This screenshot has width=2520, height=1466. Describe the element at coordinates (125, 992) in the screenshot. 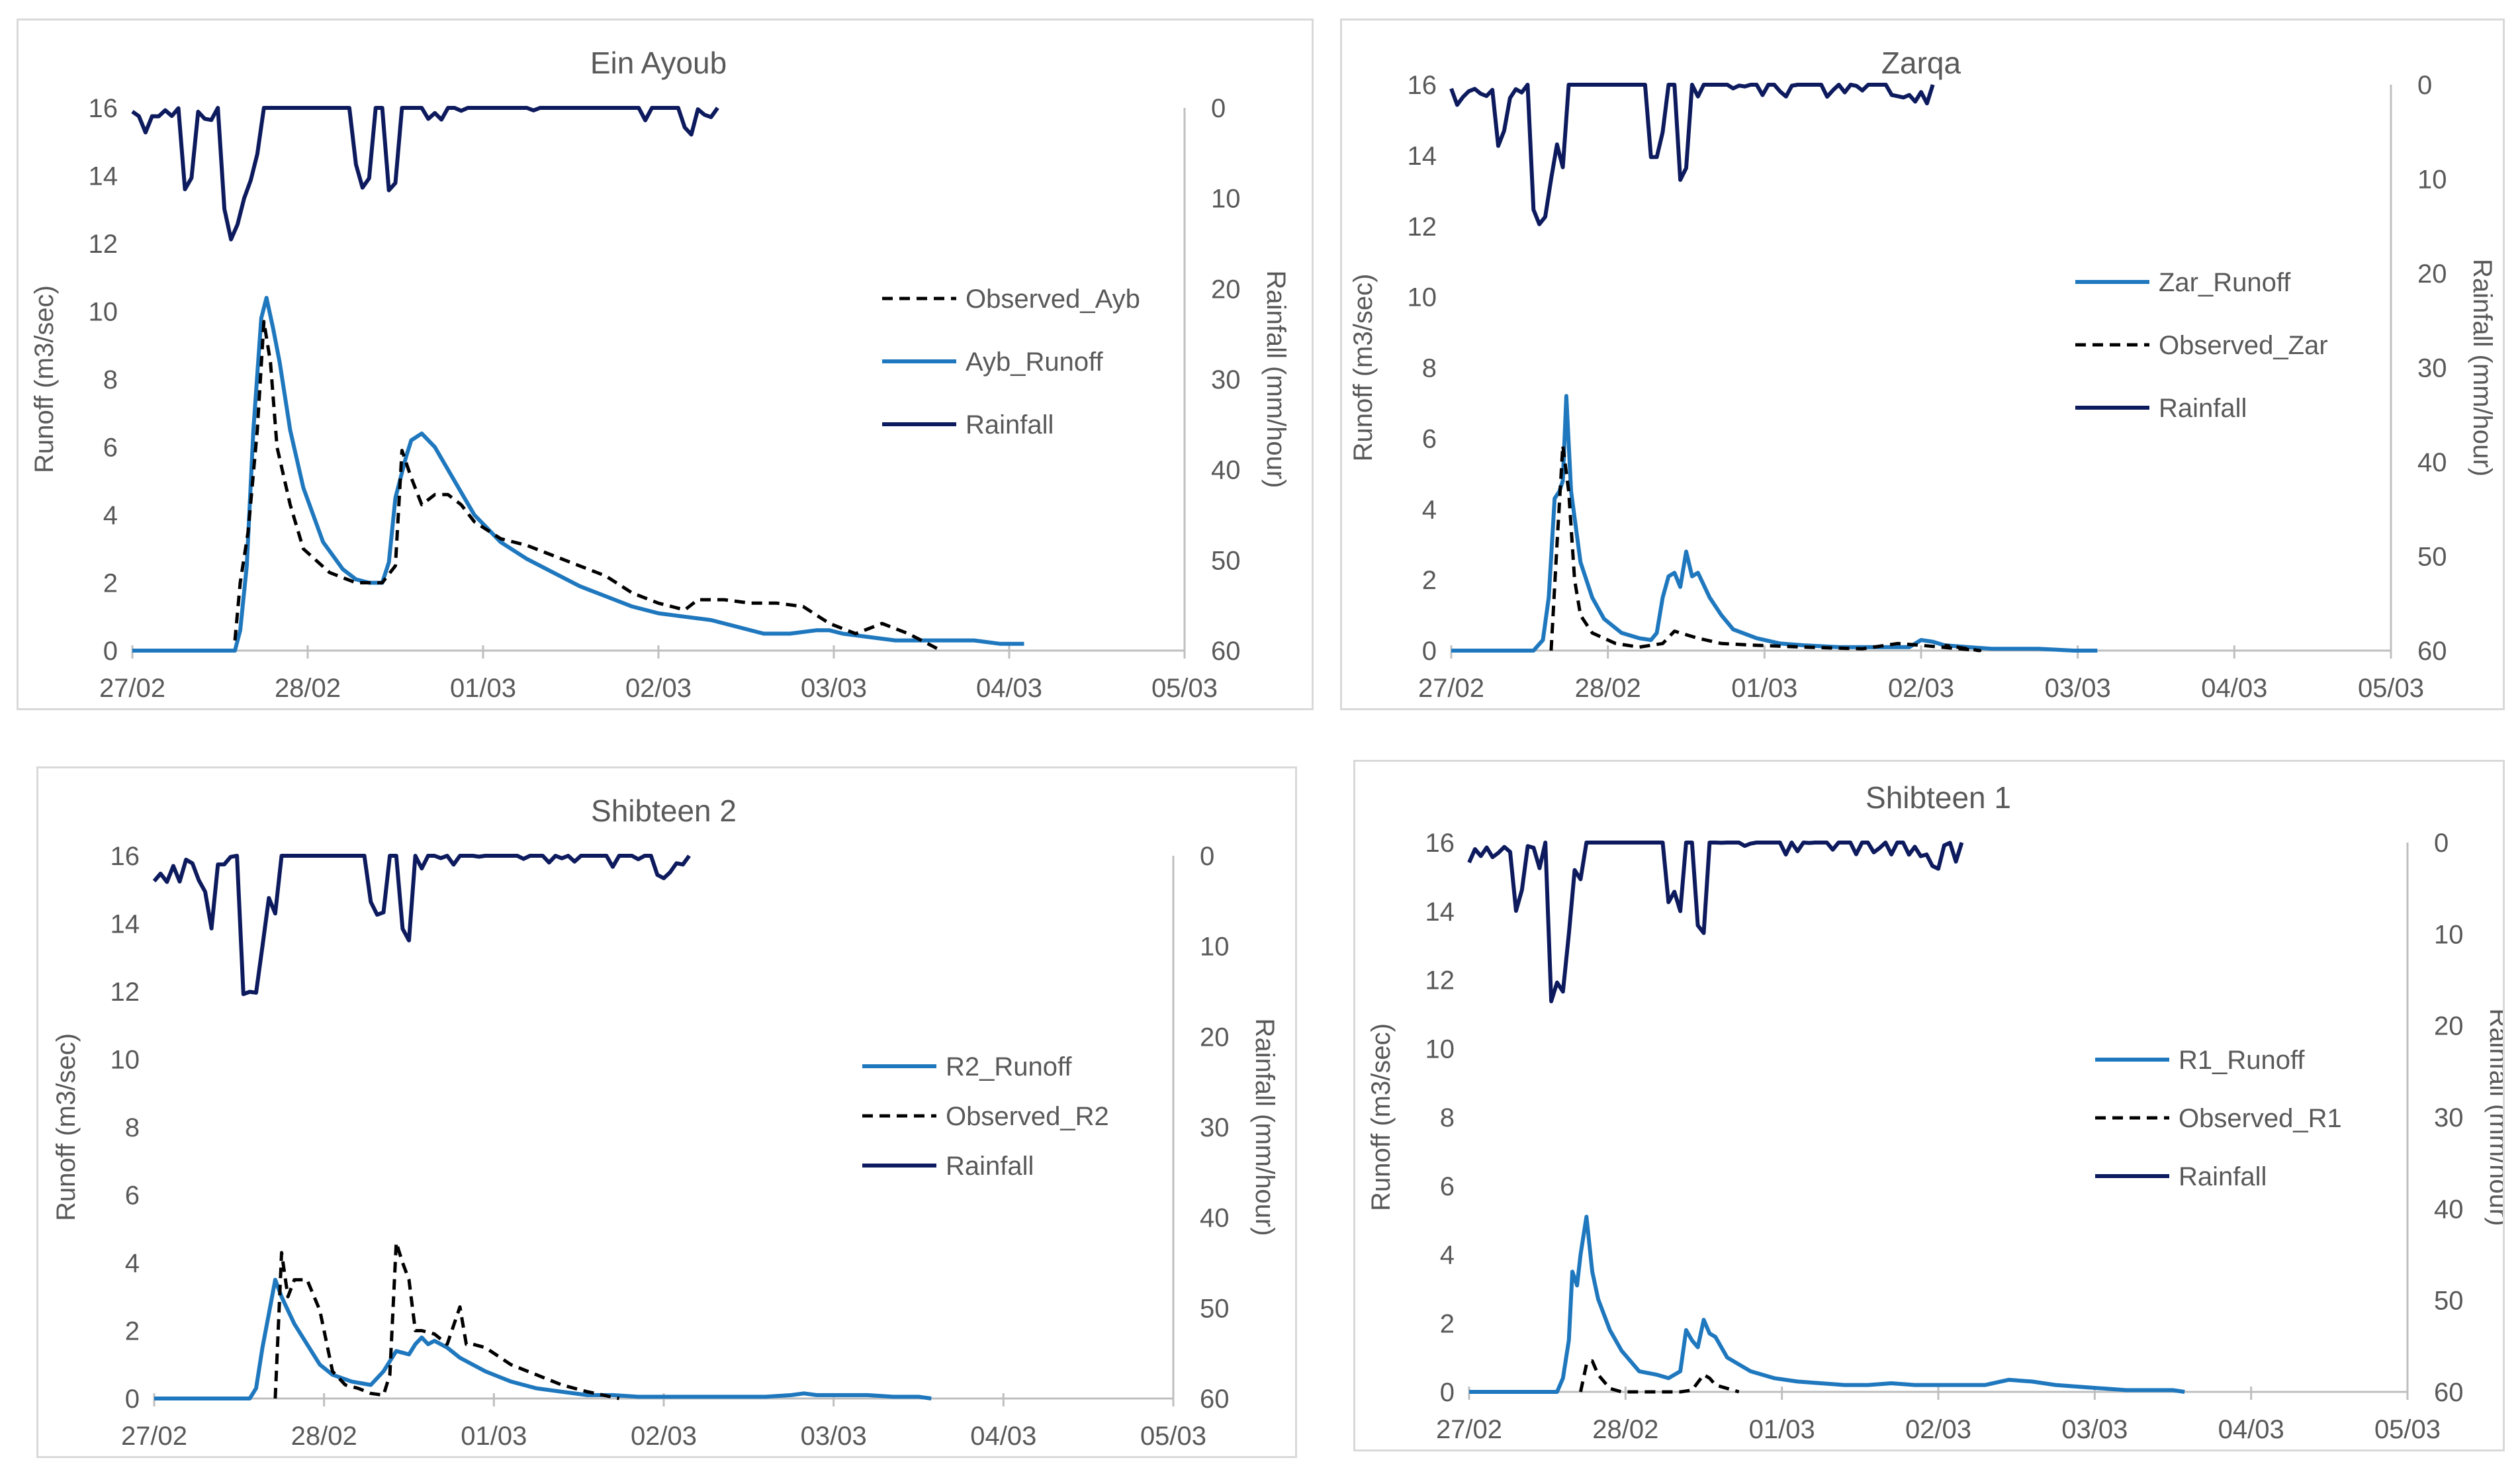

I see `y-tick-label: 12` at that location.